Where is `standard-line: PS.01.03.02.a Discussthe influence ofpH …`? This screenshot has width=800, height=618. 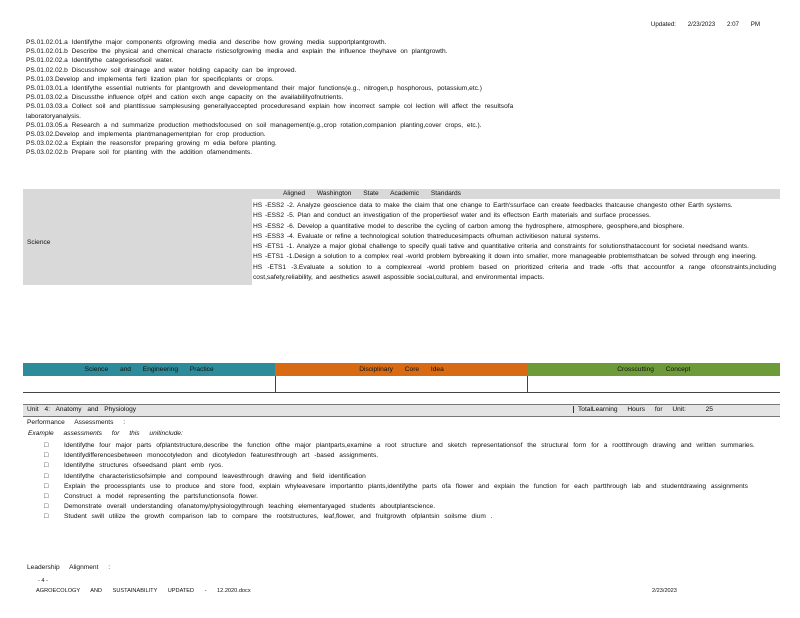
standard-line: PS.01.03.02.a Discussthe influence ofpH … is located at coordinates (185, 98).